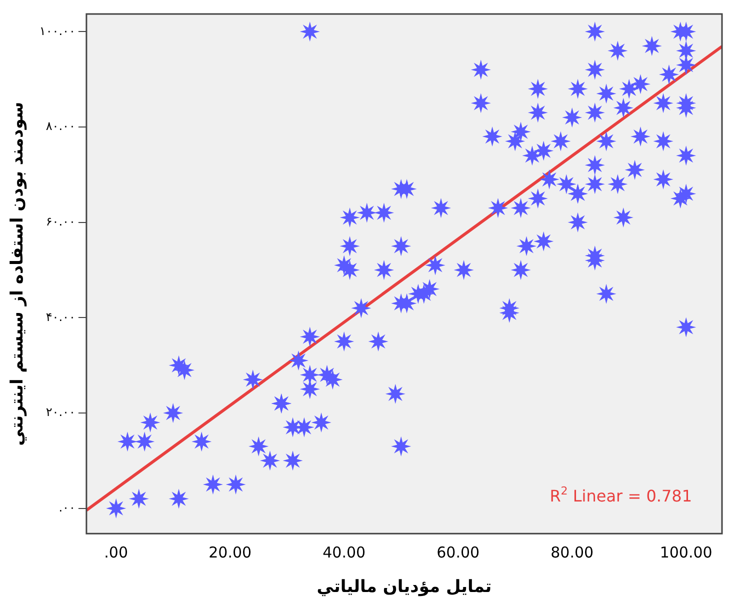 This screenshot has width=732, height=604. I want to click on x-axis-title: تمايل مؤديان مالياتي, so click(404, 587).